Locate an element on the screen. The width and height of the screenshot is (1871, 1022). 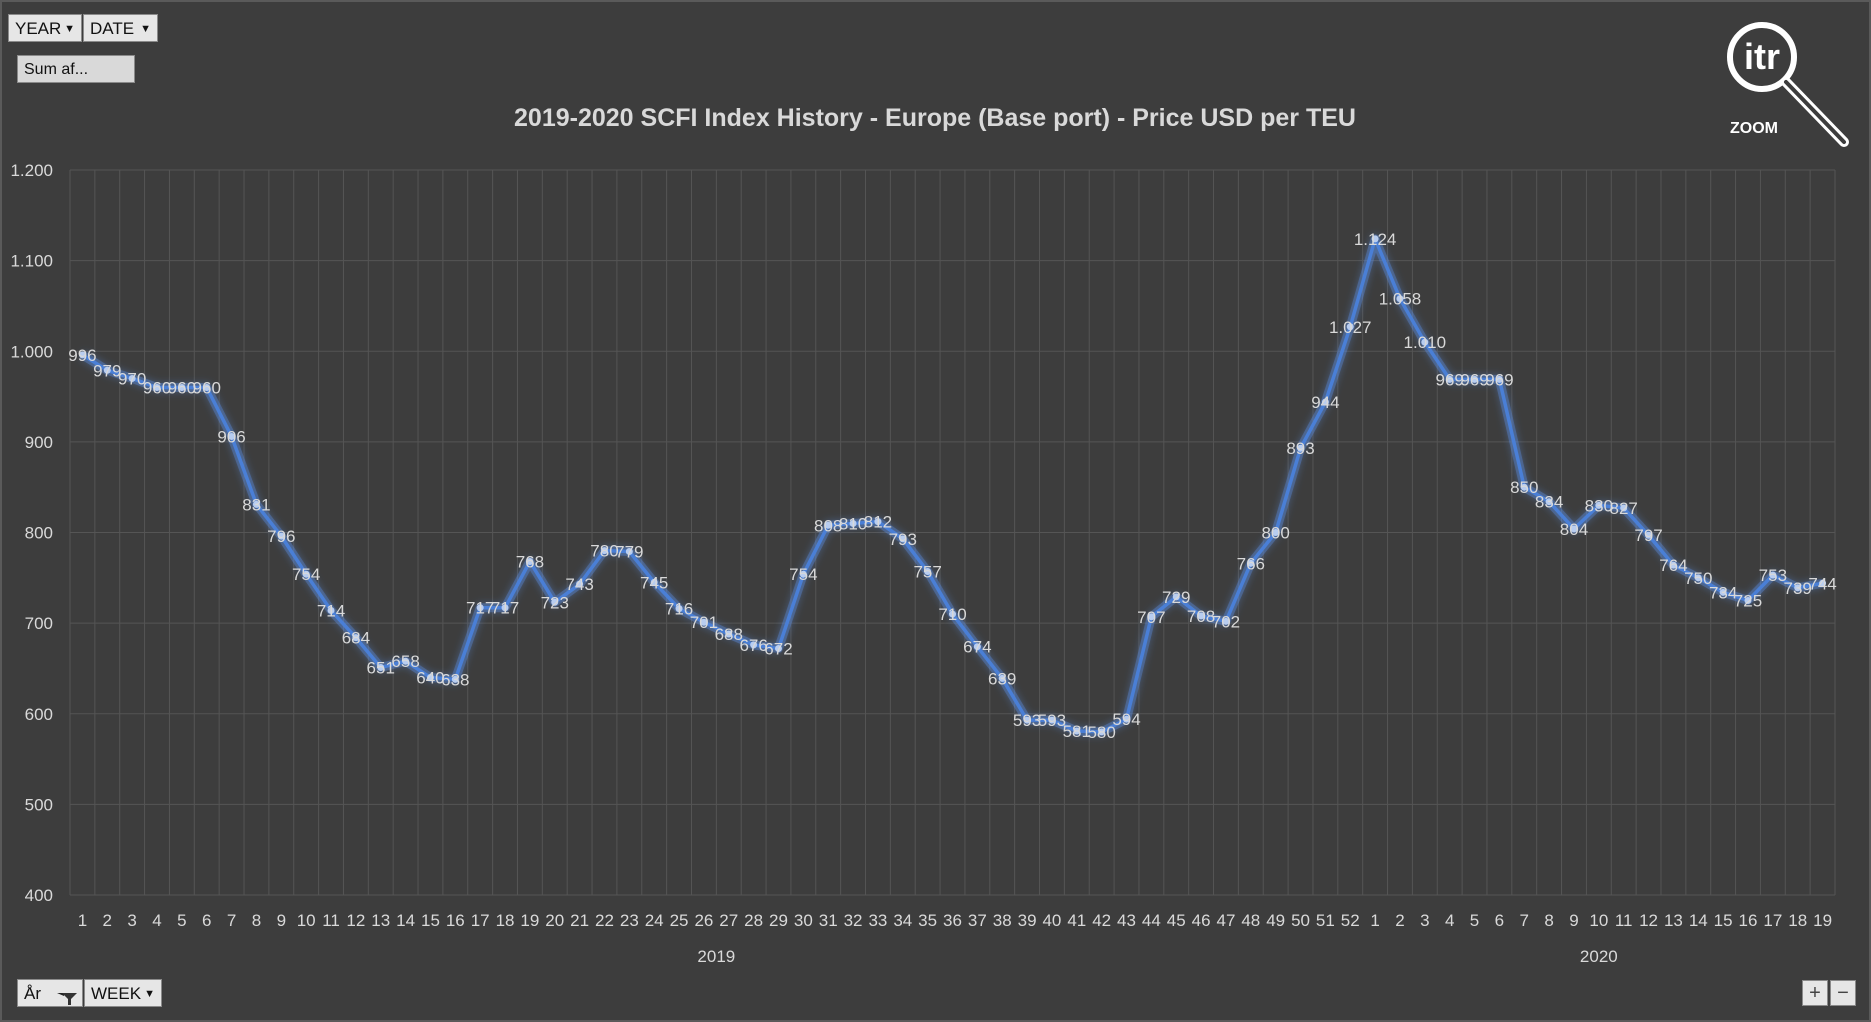
x-tick-label: 39 is located at coordinates (1027, 920).